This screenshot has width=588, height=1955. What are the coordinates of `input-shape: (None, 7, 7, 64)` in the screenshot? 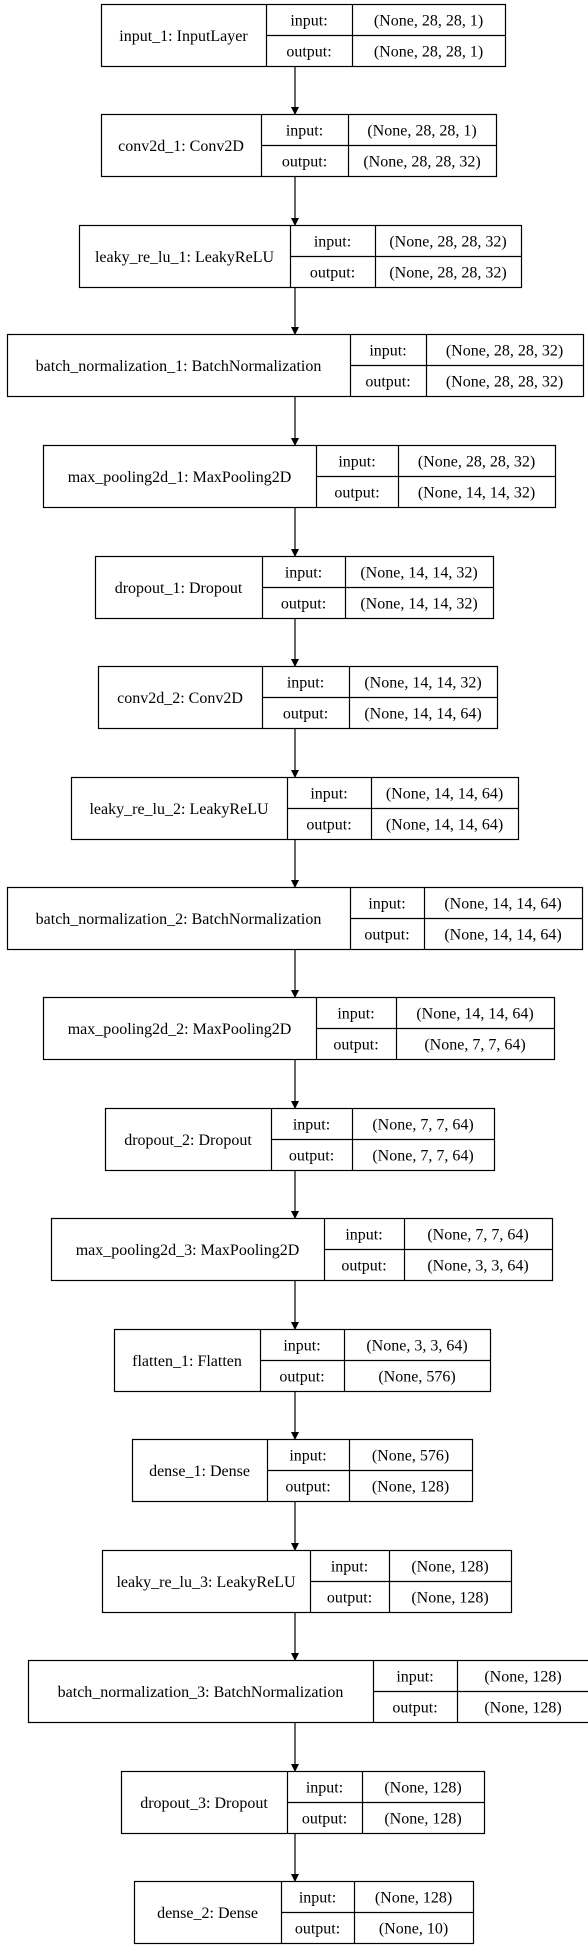 It's located at (422, 1125).